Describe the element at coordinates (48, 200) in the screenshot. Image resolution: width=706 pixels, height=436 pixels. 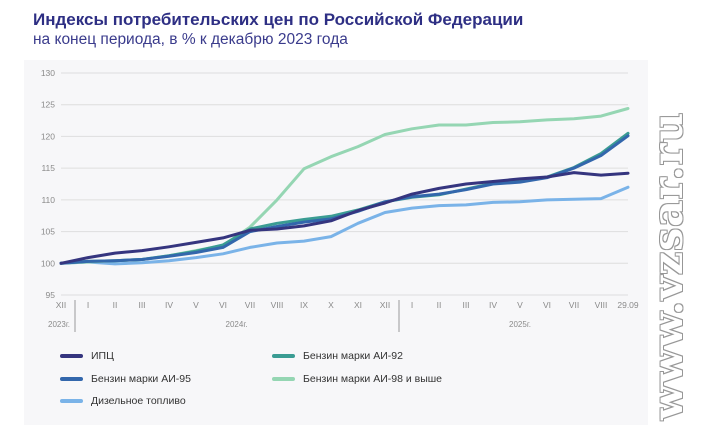
I see `y-tick-label: 110` at that location.